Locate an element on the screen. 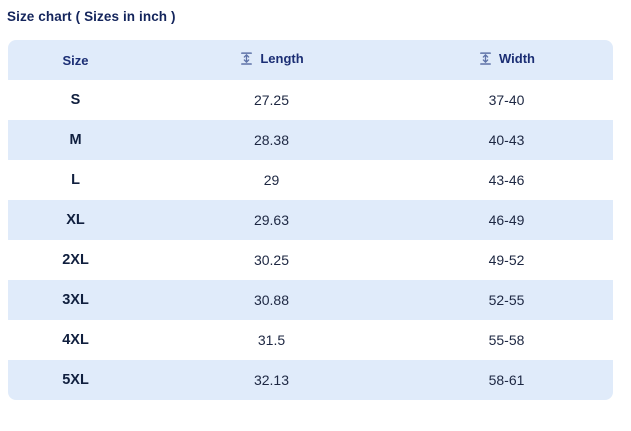  size-cell: 5XL is located at coordinates (75, 380).